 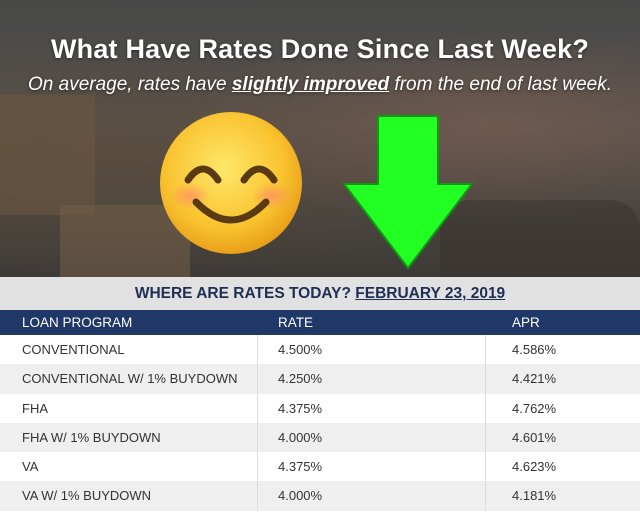 I want to click on subtitle-emphasis: slightly improved, so click(x=310, y=84).